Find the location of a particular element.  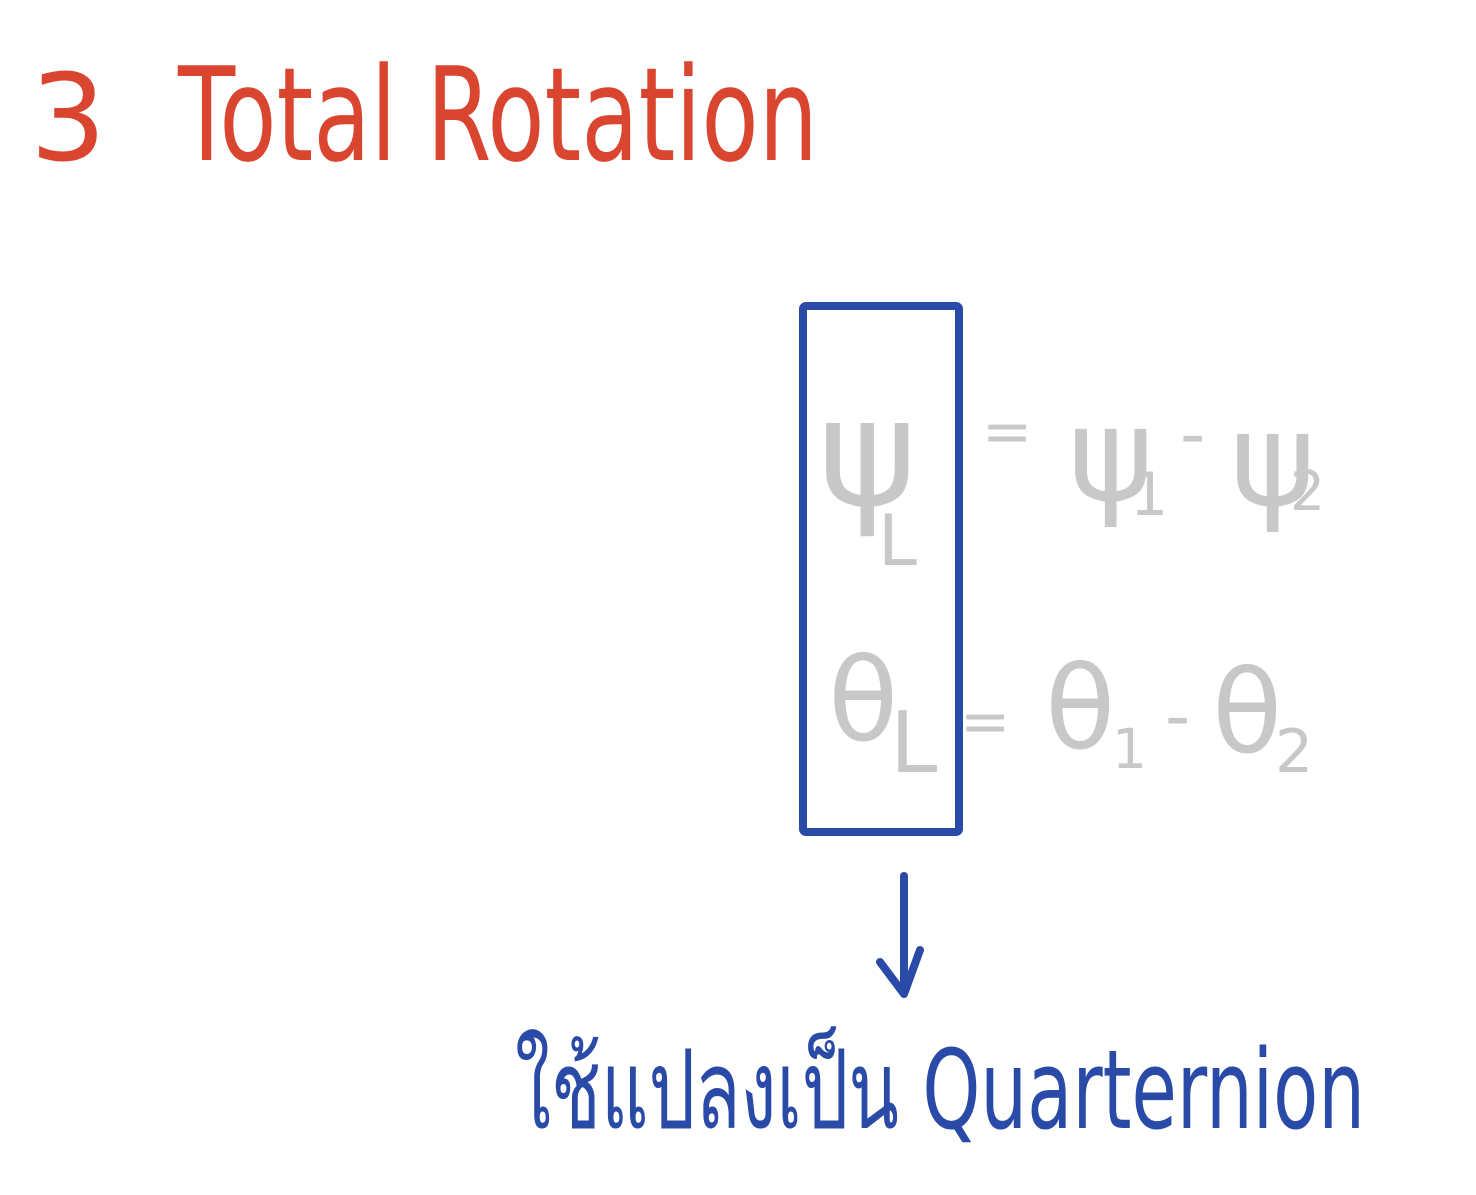

psi-term1-subscript: 1 is located at coordinates (1149, 495).